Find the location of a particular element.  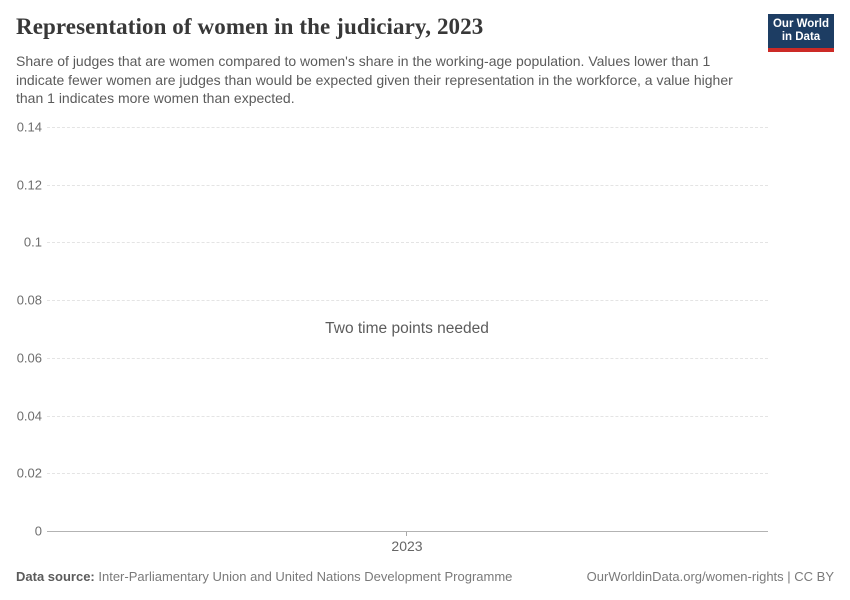

x-axis-tick-label: 2023 is located at coordinates (407, 546).